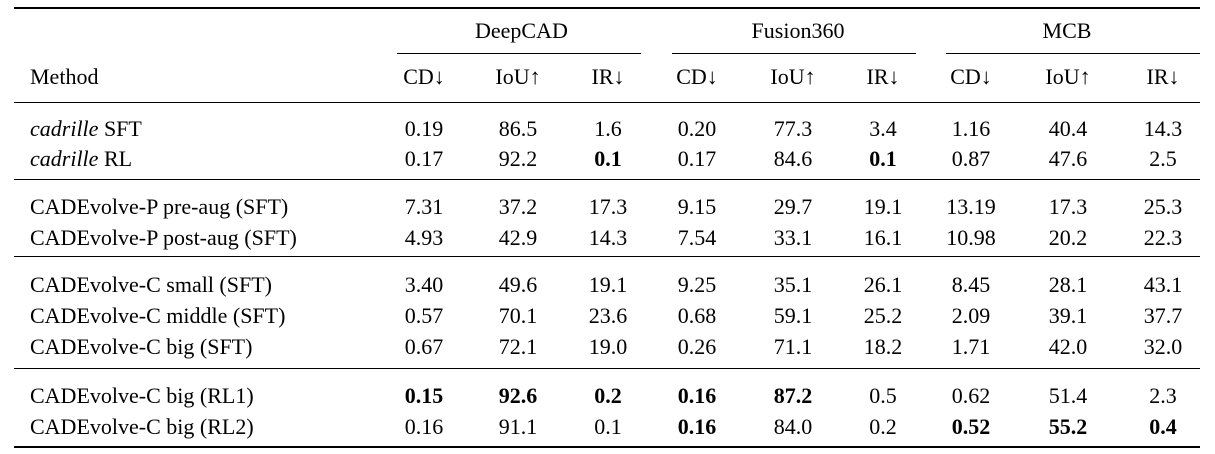 Image resolution: width=1215 pixels, height=454 pixels. Describe the element at coordinates (142, 427) in the screenshot. I see `method-cell: CADEvolve-C big (RL2)` at that location.